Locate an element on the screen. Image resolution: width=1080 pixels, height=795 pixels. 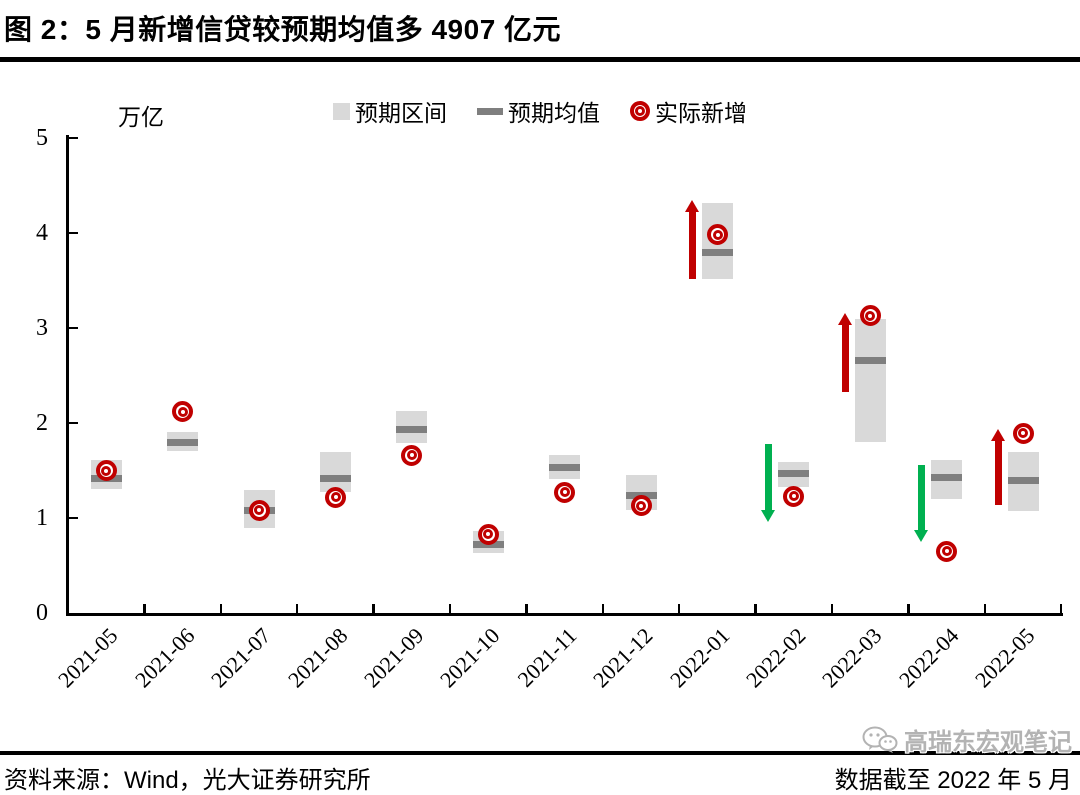
x-tick-label: 2021-05 is located at coordinates (88, 657).